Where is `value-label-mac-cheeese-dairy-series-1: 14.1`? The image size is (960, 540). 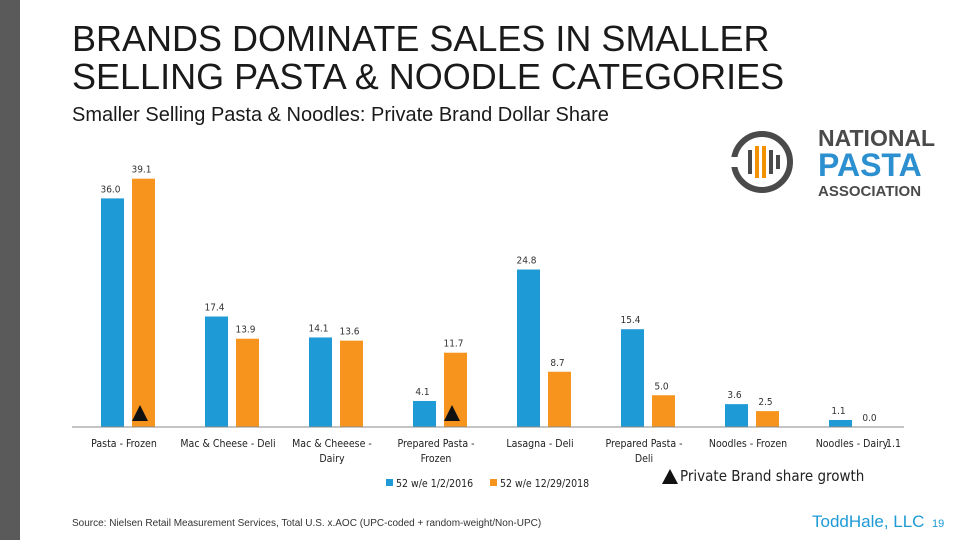
value-label-mac-cheeese-dairy-series-1: 14.1 is located at coordinates (318, 328).